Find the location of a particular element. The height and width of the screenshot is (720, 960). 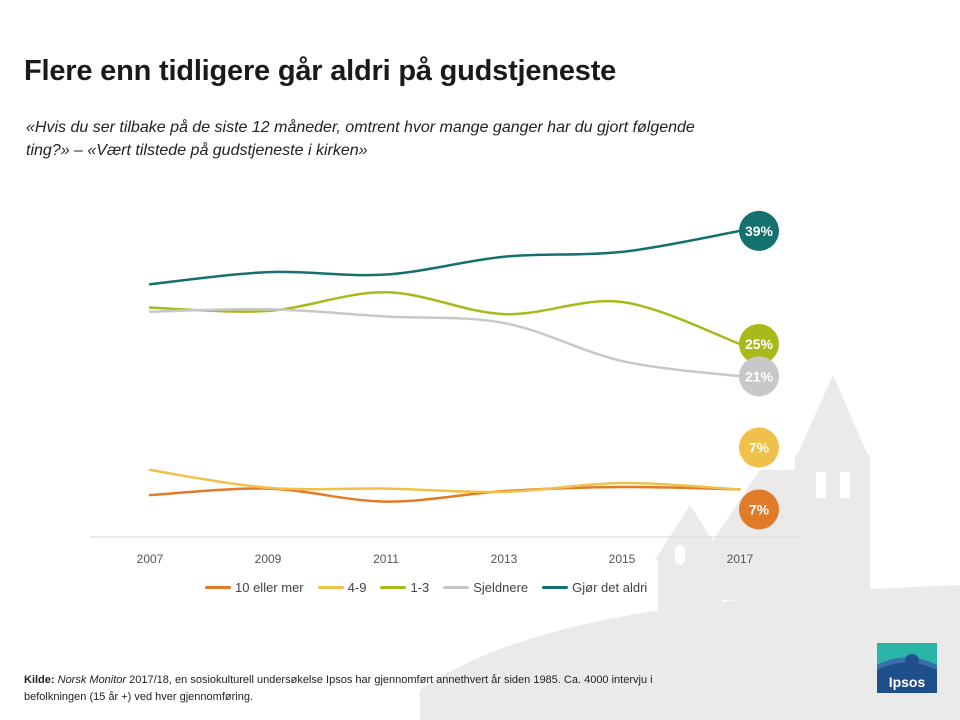

legend-item-10-eller-mer: 10 eller mer is located at coordinates (254, 587).